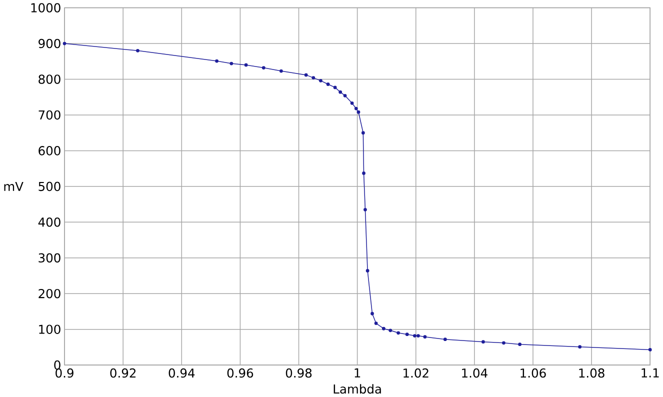  I want to click on x-tick-label: 1.06, so click(533, 373).